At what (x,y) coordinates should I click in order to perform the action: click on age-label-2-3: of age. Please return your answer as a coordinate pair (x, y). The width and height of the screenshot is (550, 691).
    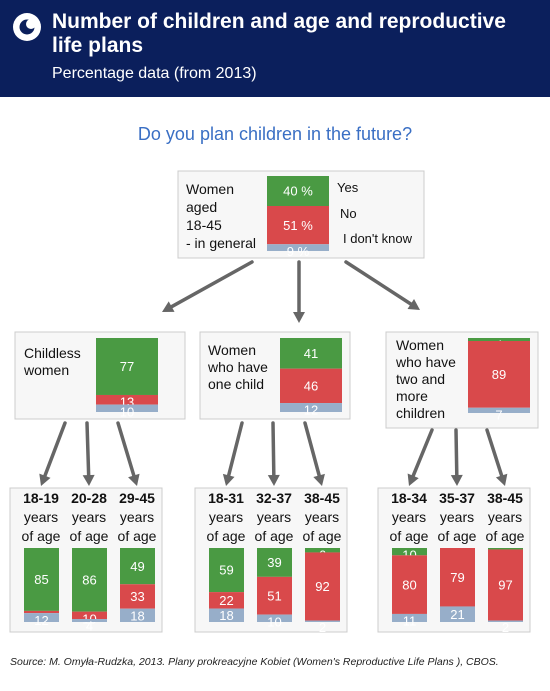
    Looking at the image, I should click on (322, 536).